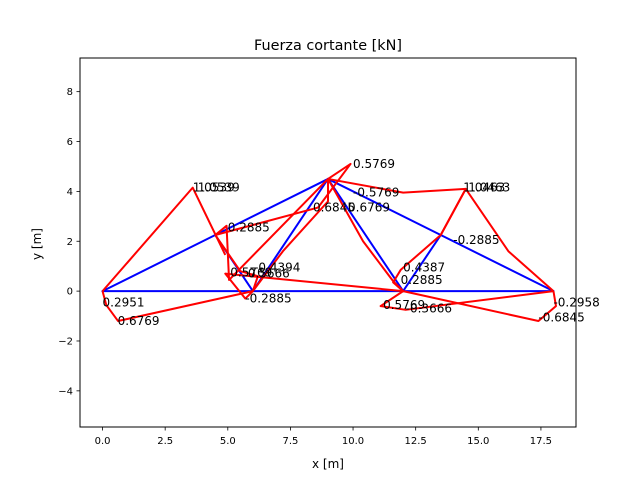 The height and width of the screenshot is (484, 640). I want to click on chart-title: Fuerza cortante [kN], so click(328, 46).